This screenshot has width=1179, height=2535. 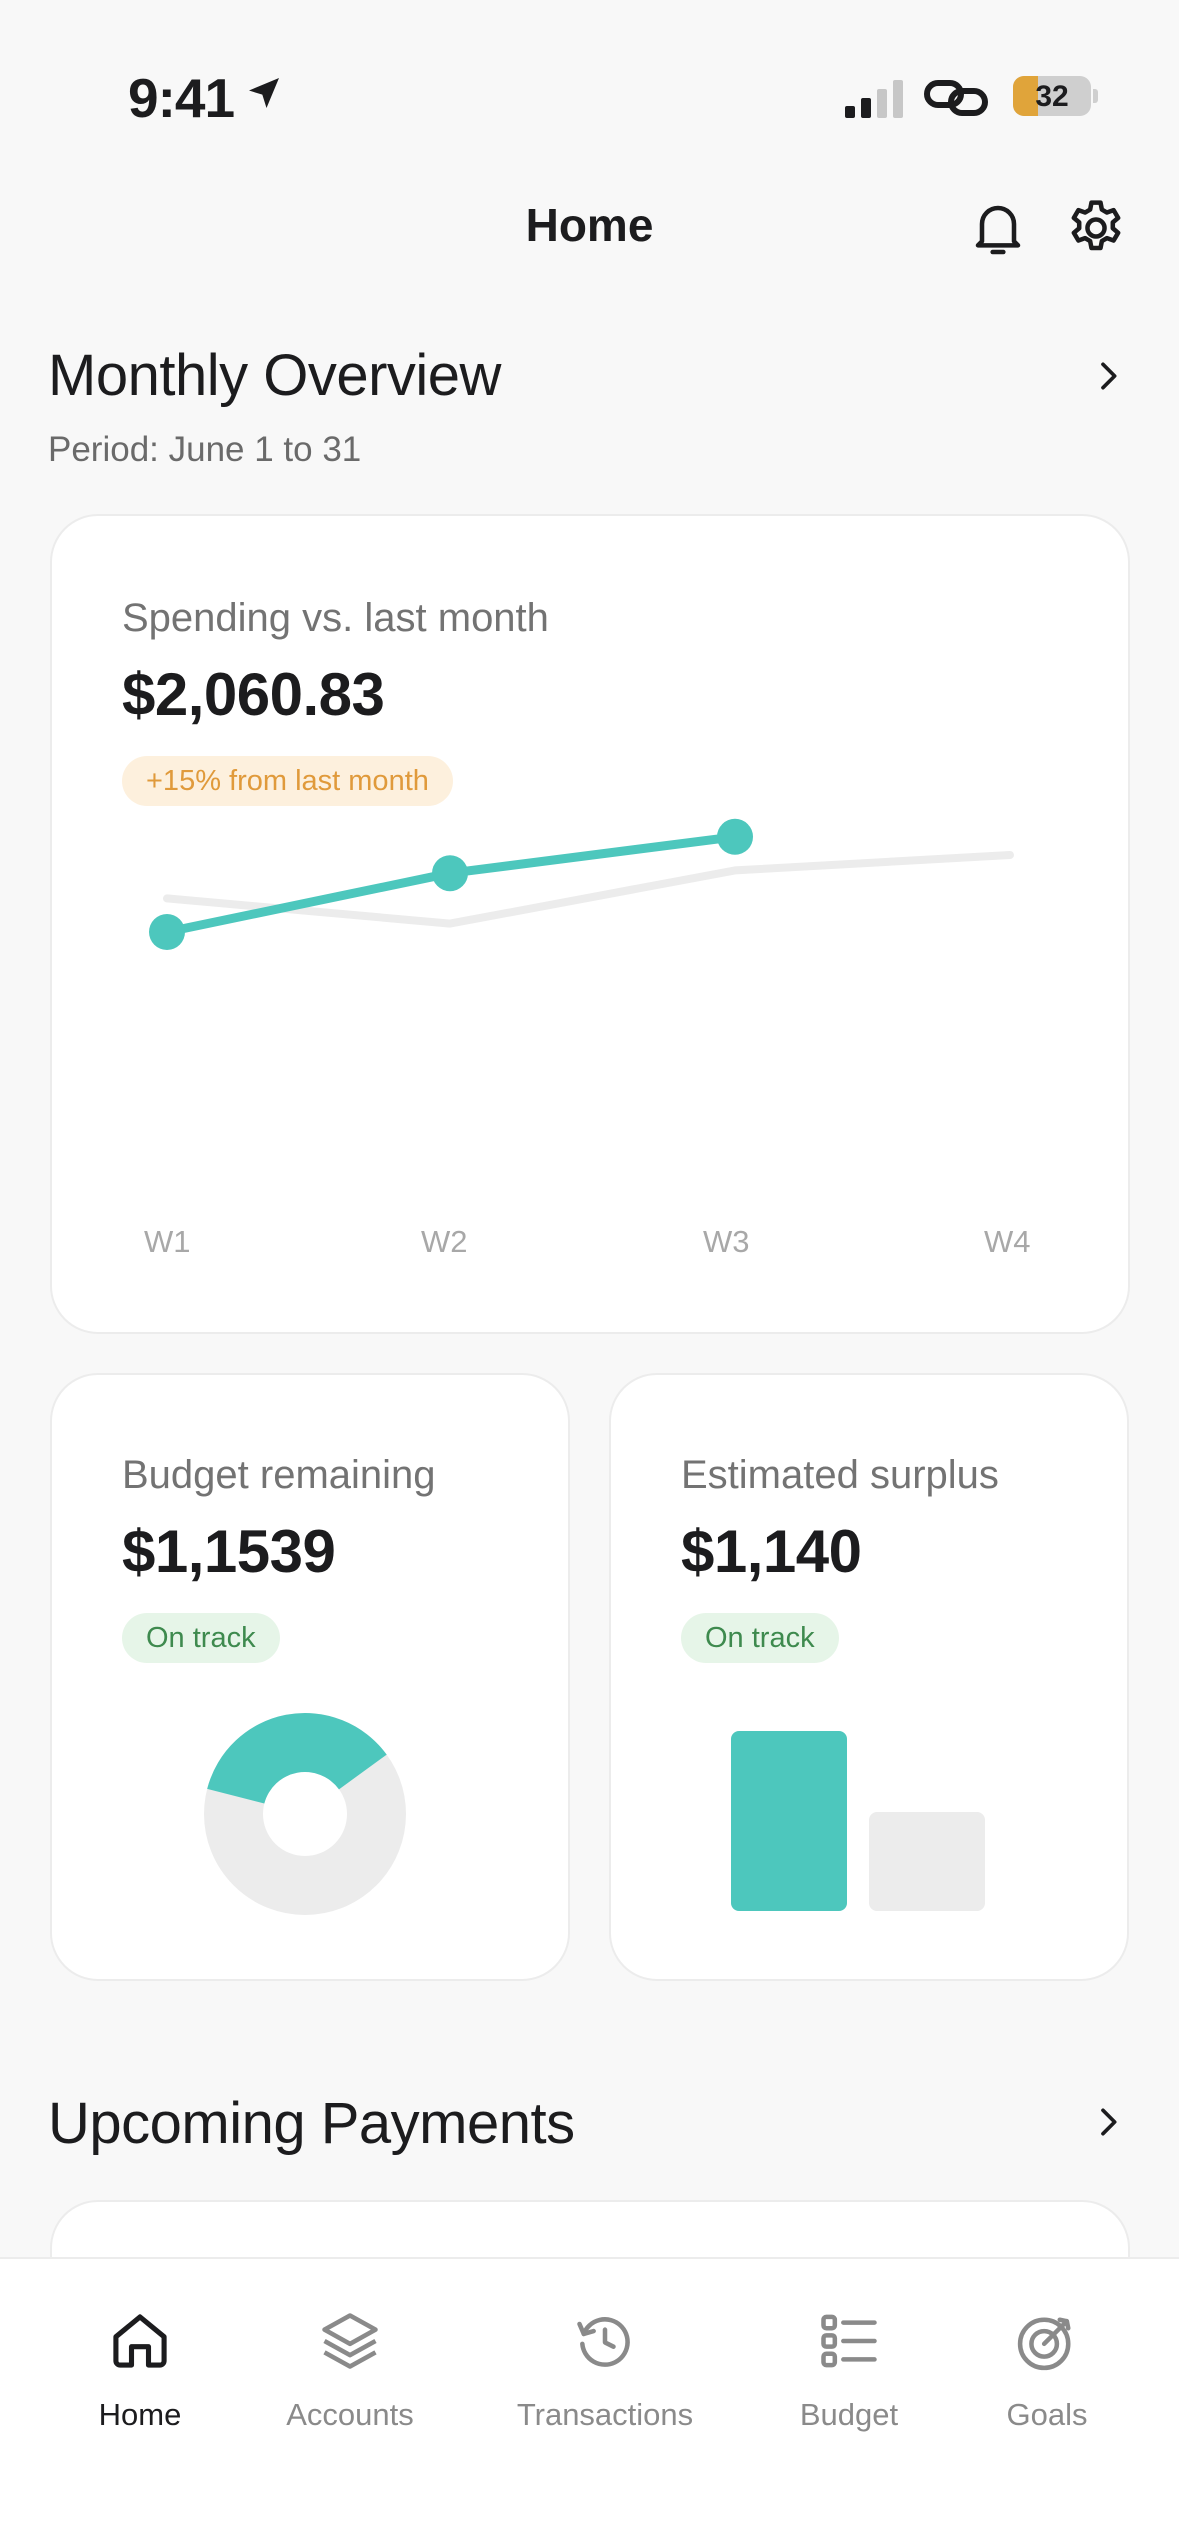 What do you see at coordinates (1025, 96) in the screenshot?
I see `battery-fill` at bounding box center [1025, 96].